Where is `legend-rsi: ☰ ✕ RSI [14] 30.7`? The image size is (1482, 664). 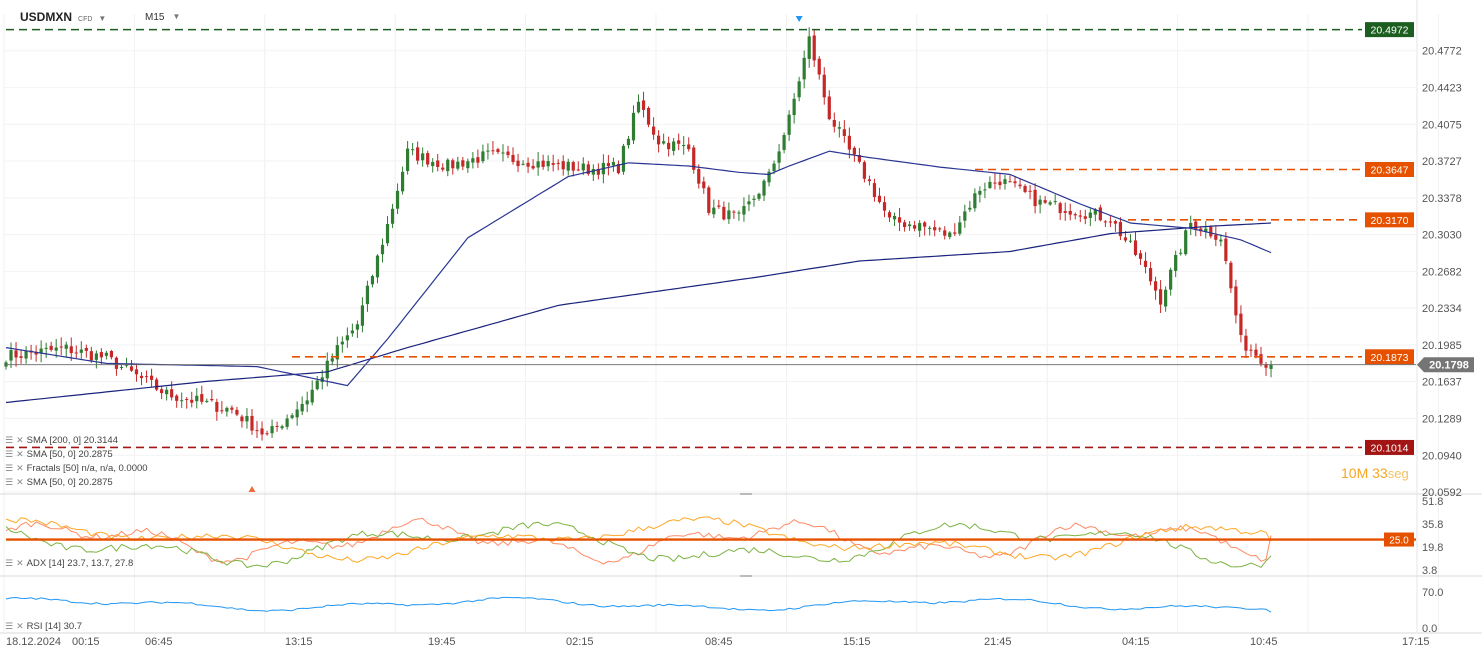 legend-rsi: ☰ ✕ RSI [14] 30.7 is located at coordinates (43, 626).